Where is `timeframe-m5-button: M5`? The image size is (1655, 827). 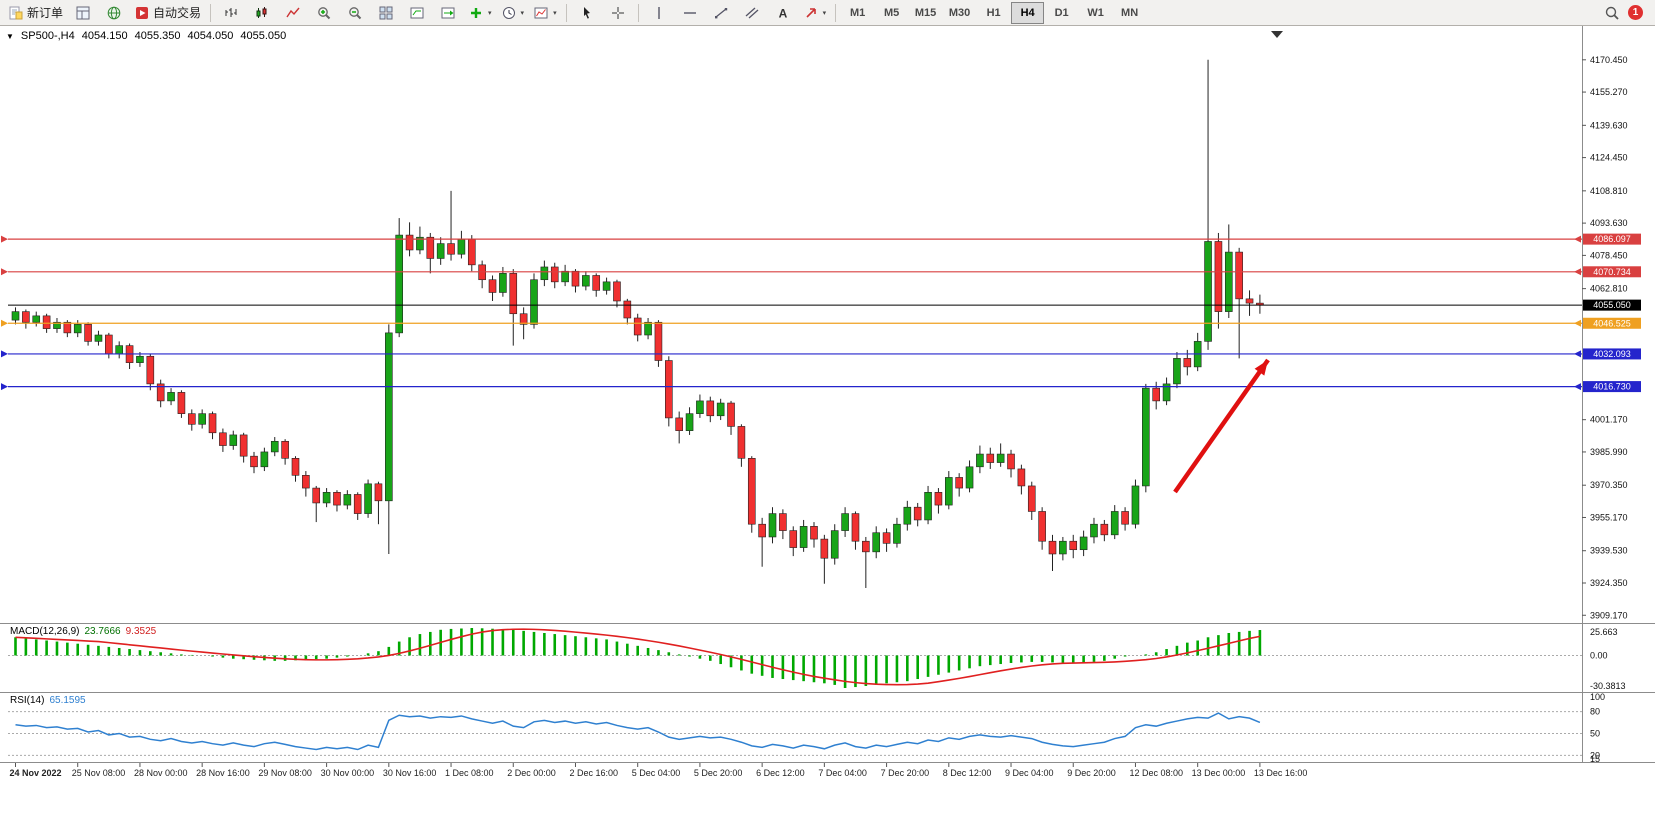 timeframe-m5-button: M5 is located at coordinates (891, 12).